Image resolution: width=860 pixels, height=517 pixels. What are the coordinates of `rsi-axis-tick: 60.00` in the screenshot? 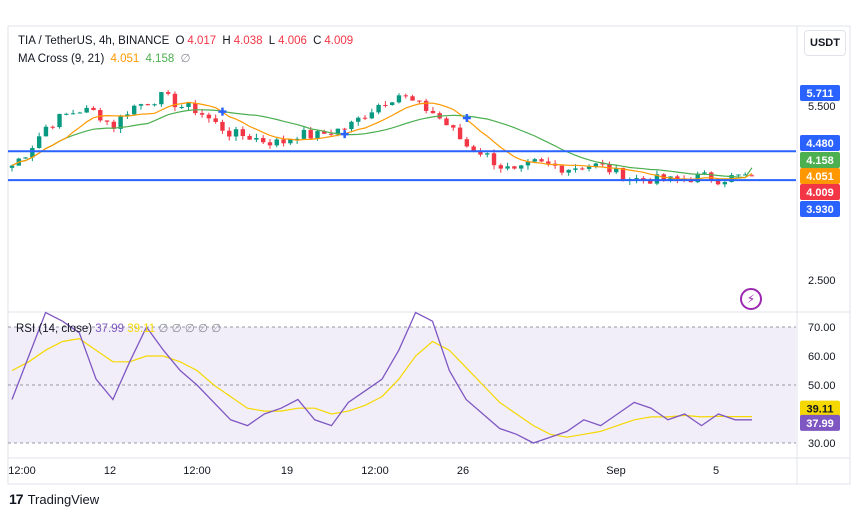 It's located at (822, 357).